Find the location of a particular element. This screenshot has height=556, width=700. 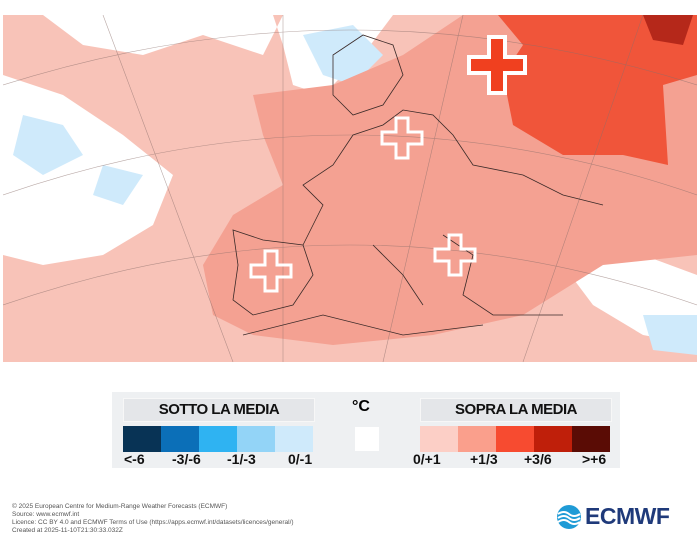

legend-label: +3/6 is located at coordinates (538, 459).